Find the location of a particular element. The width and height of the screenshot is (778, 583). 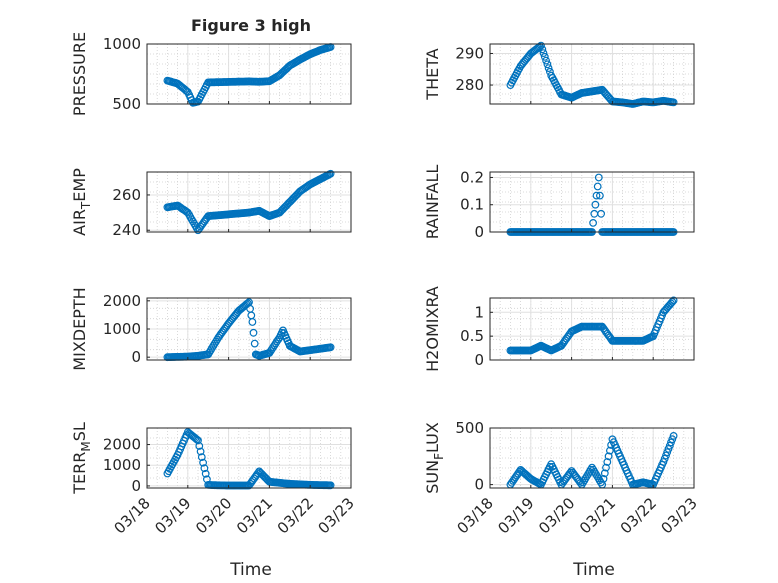

y-axis-label: AIRTEMP is located at coordinates (81, 202).